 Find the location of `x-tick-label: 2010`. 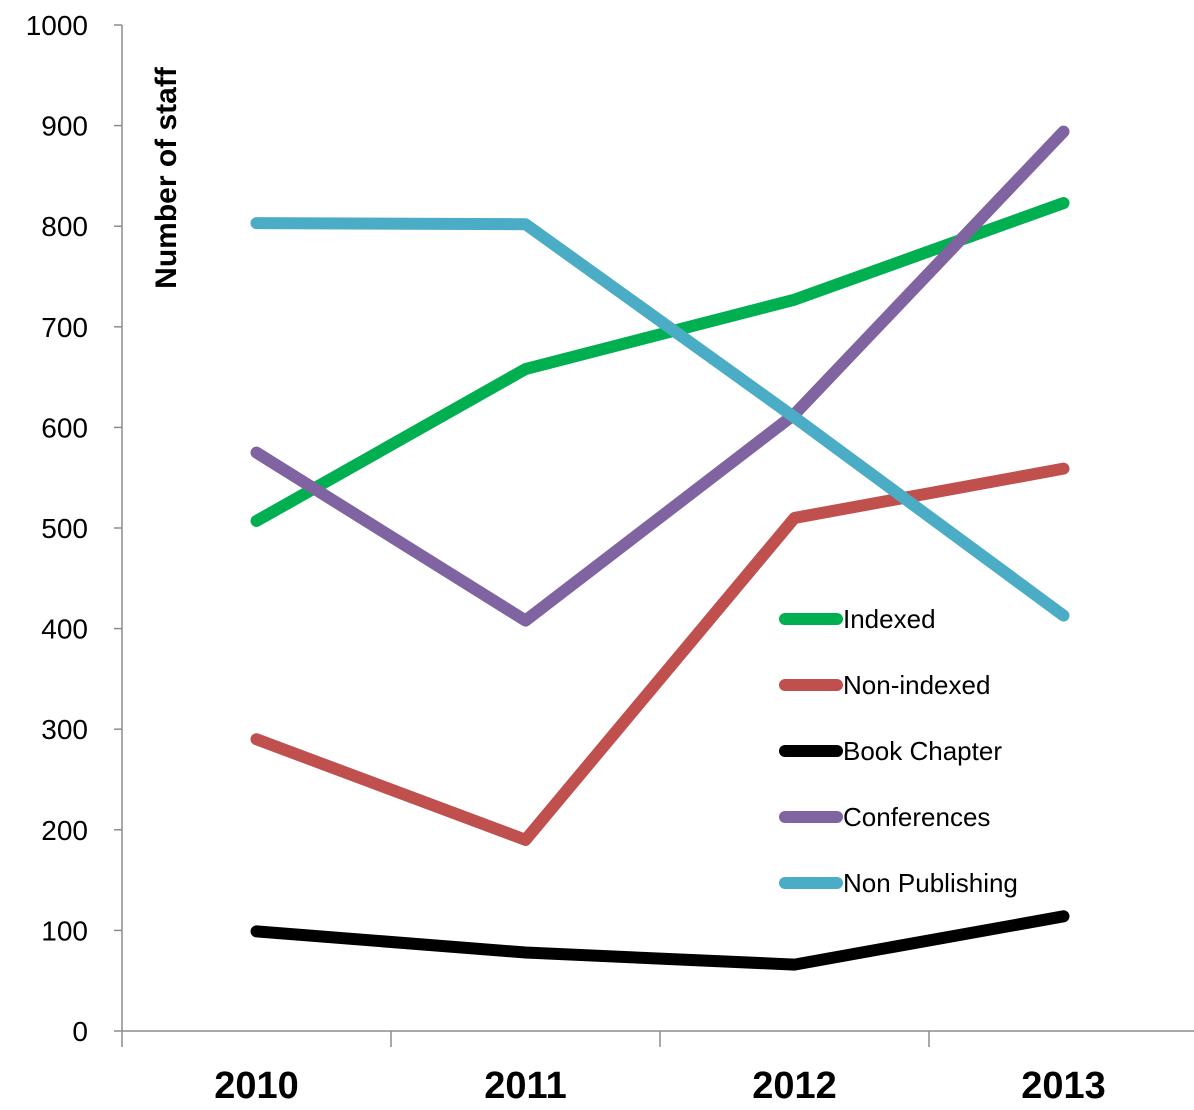

x-tick-label: 2010 is located at coordinates (256, 1086).